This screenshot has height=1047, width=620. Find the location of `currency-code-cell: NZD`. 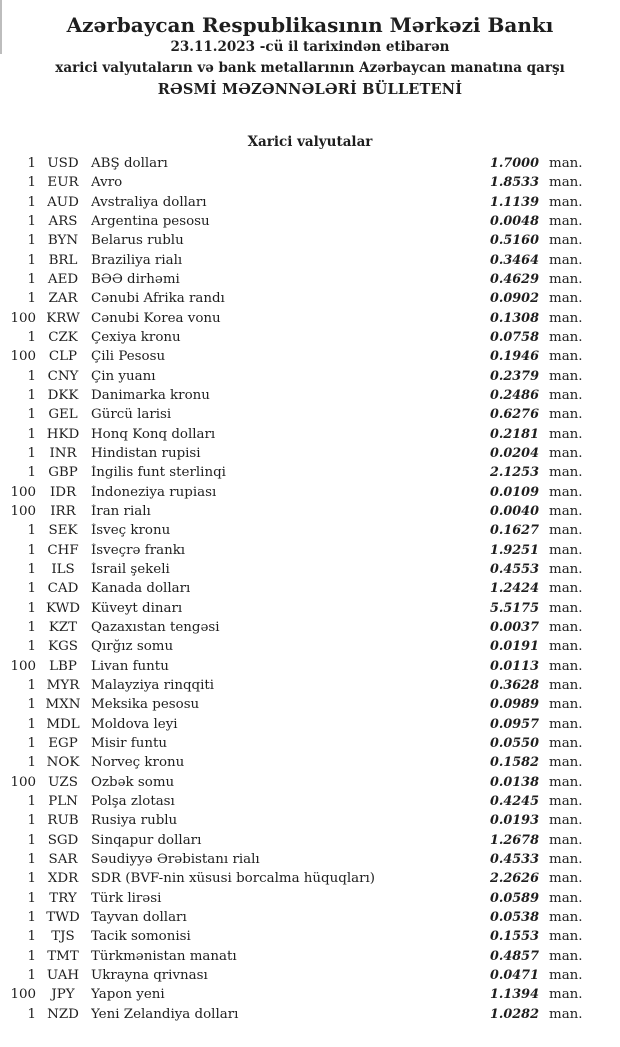

currency-code-cell: NZD is located at coordinates (63, 1014).